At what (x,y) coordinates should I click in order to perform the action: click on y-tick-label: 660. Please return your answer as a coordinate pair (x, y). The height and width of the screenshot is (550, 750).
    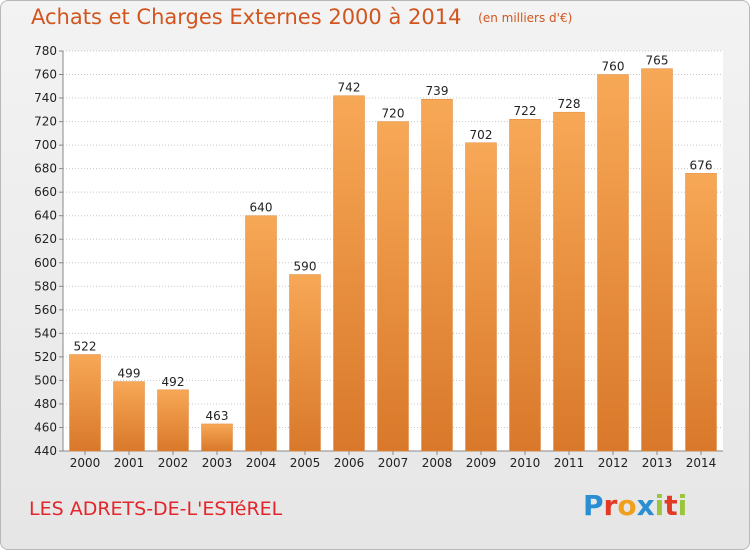
    Looking at the image, I should click on (45, 192).